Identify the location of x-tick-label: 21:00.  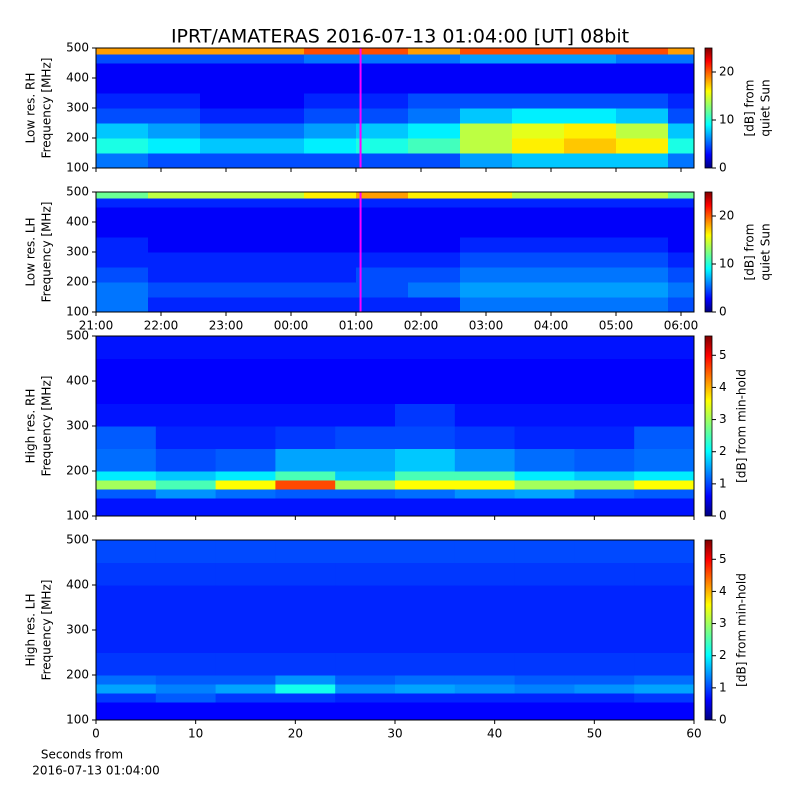
(96, 326).